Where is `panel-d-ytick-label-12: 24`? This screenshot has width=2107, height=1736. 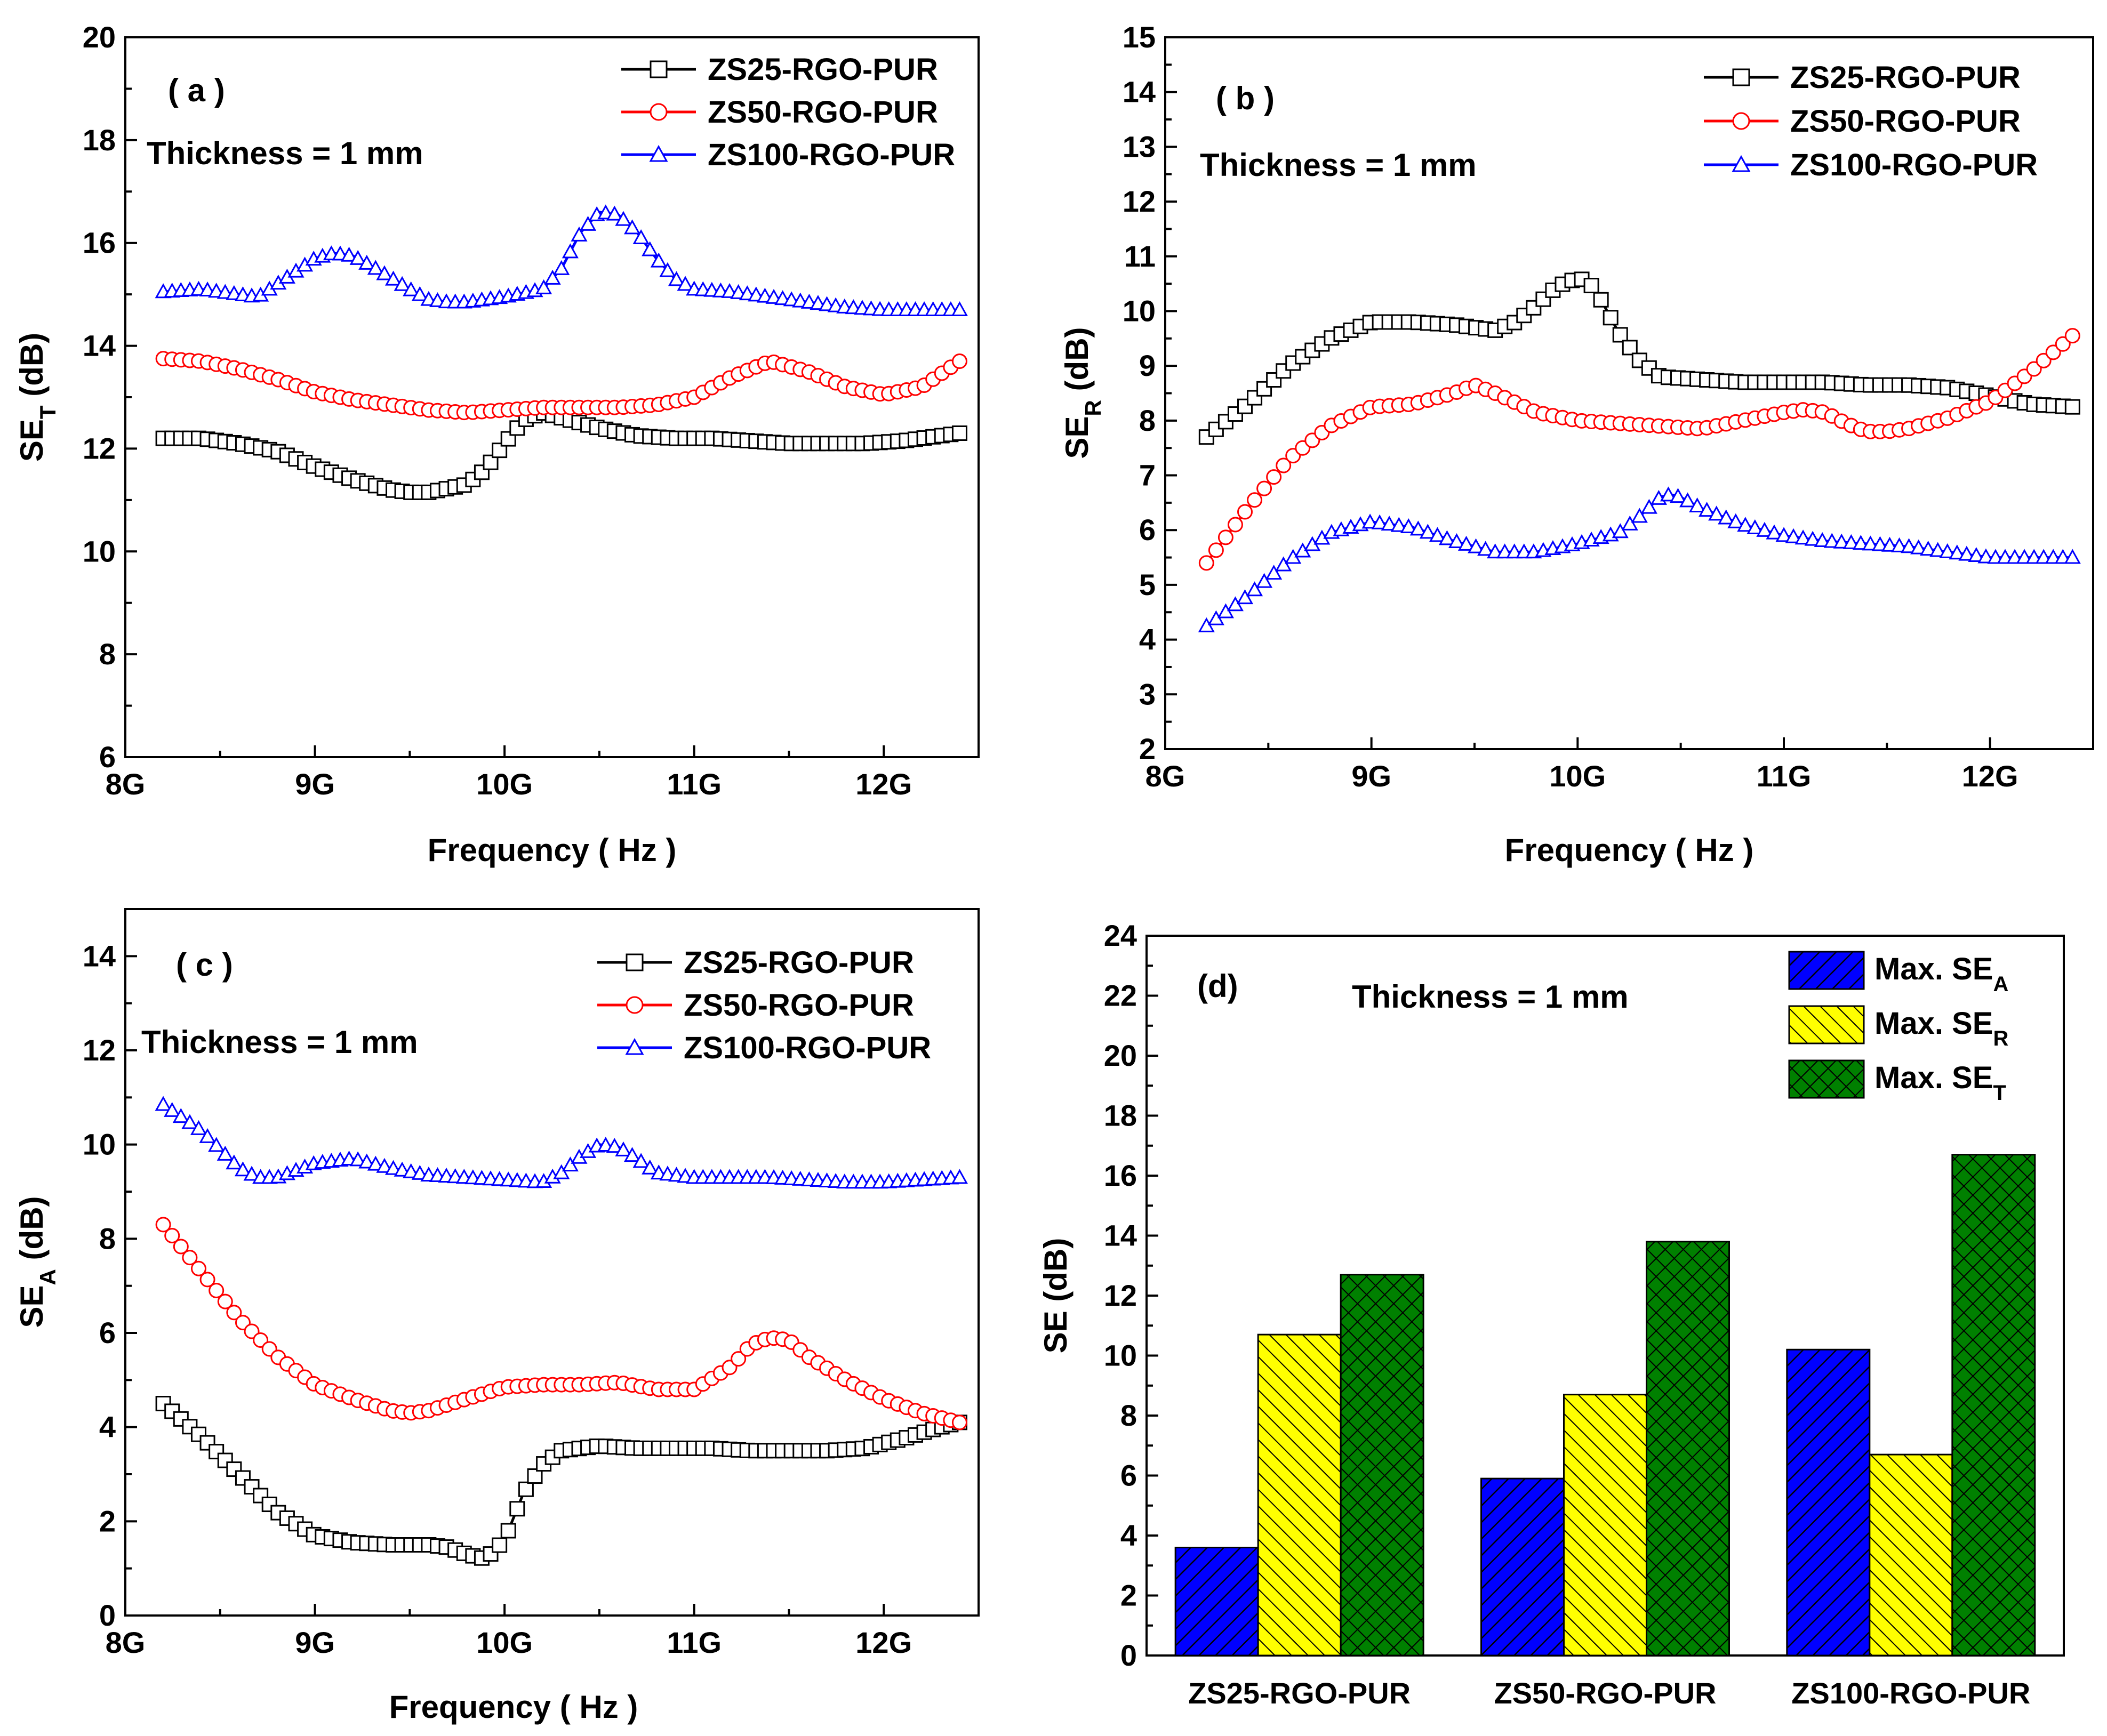
panel-d-ytick-label-12: 24 is located at coordinates (1120, 935).